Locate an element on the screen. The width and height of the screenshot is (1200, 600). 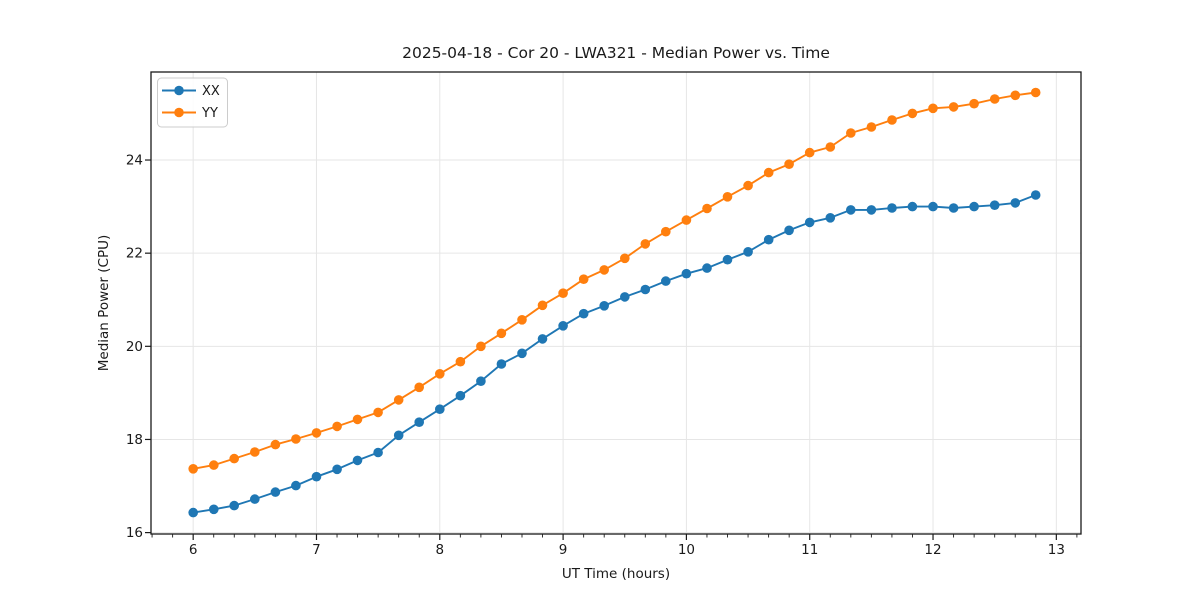
legend-marker-icon-xx is located at coordinates (179, 90).